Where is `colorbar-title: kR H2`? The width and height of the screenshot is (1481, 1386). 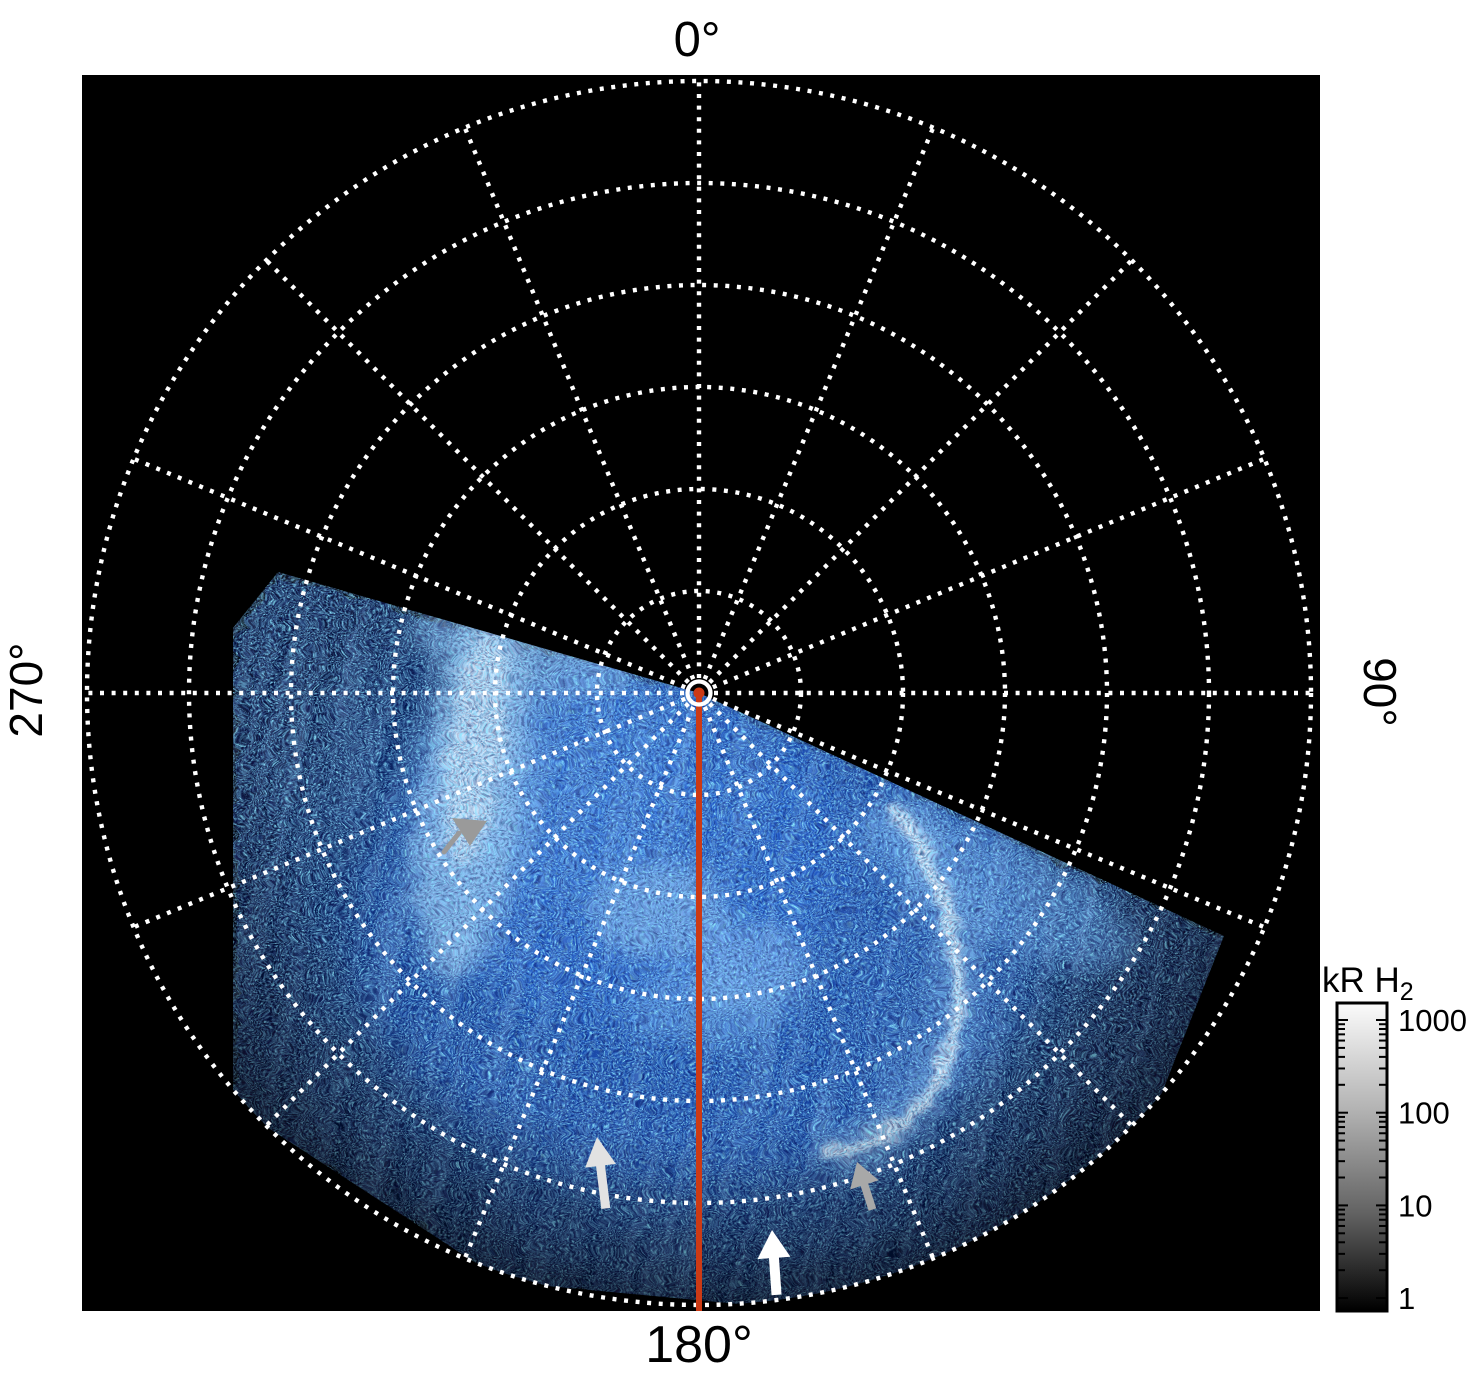
colorbar-title: kR H2 is located at coordinates (1368, 983).